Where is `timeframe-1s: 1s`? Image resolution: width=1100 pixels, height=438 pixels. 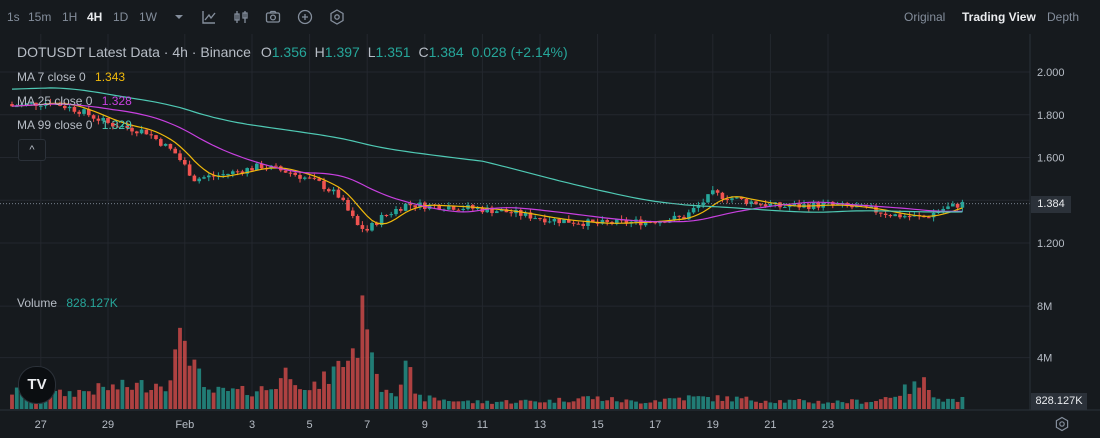
timeframe-1s: 1s is located at coordinates (13, 17).